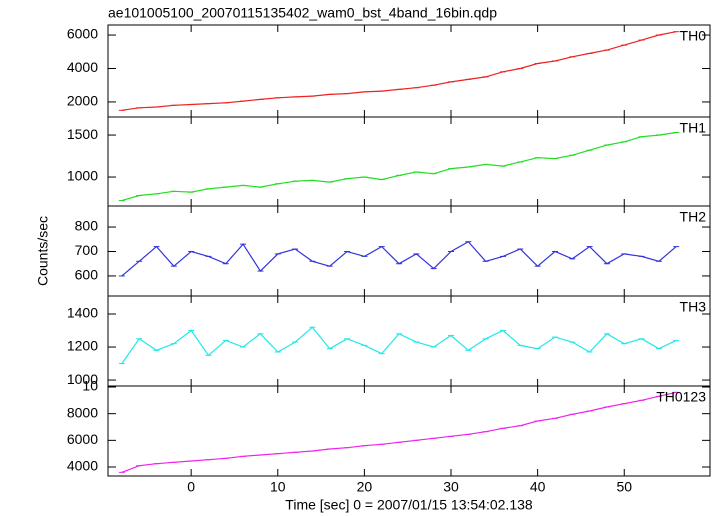 The width and height of the screenshot is (717, 516). What do you see at coordinates (693, 128) in the screenshot?
I see `panel-label: TH1` at bounding box center [693, 128].